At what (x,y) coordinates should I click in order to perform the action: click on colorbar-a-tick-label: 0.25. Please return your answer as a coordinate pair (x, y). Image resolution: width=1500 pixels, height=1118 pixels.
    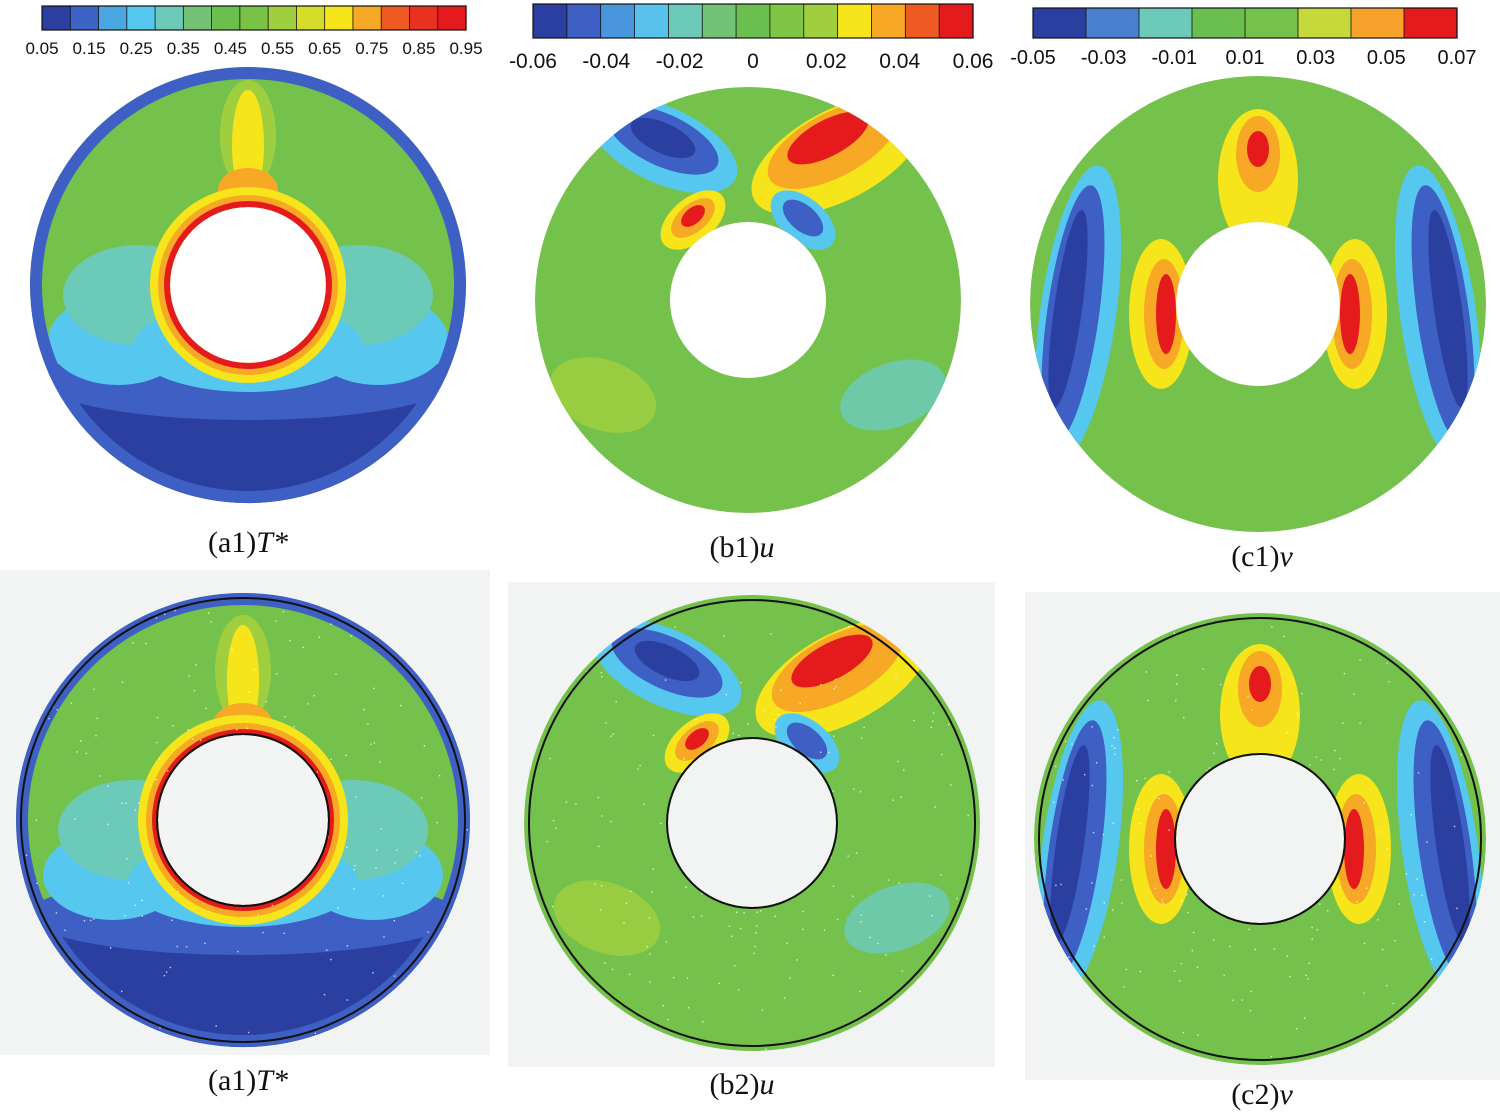
    Looking at the image, I should click on (136, 48).